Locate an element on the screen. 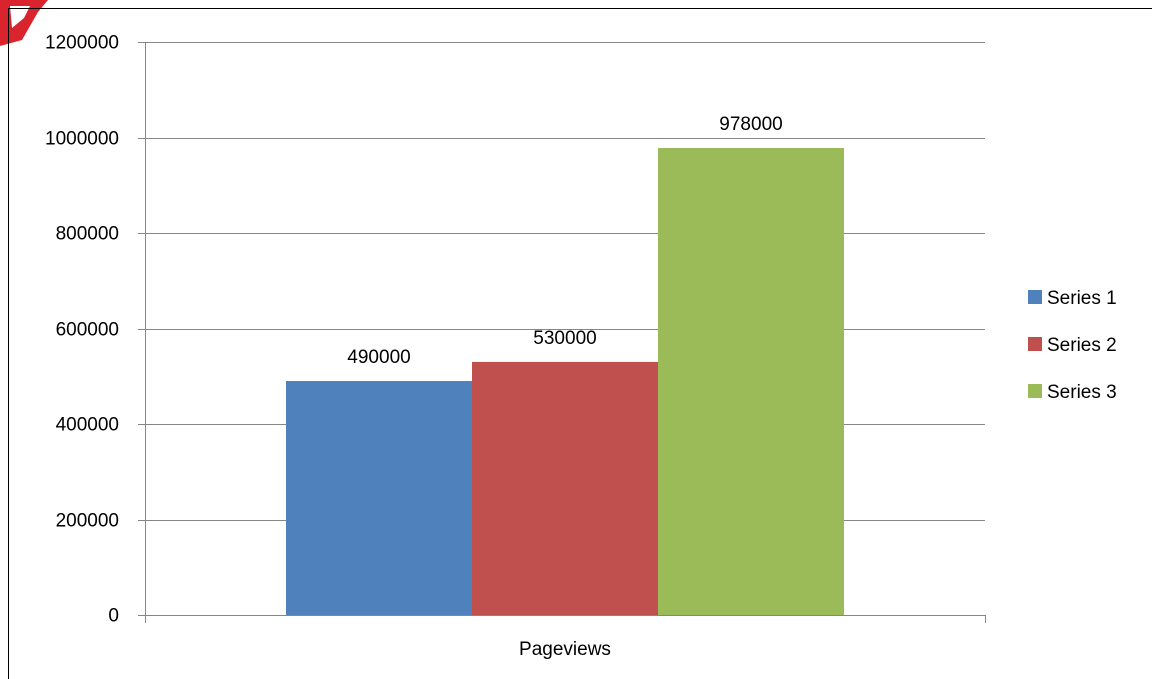 This screenshot has width=1152, height=679. data-label: 490000 is located at coordinates (378, 357).